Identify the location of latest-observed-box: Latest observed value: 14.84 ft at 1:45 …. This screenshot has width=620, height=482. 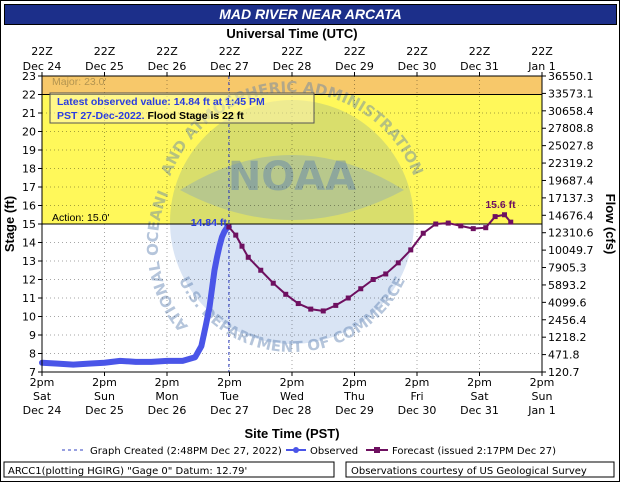
(182, 108).